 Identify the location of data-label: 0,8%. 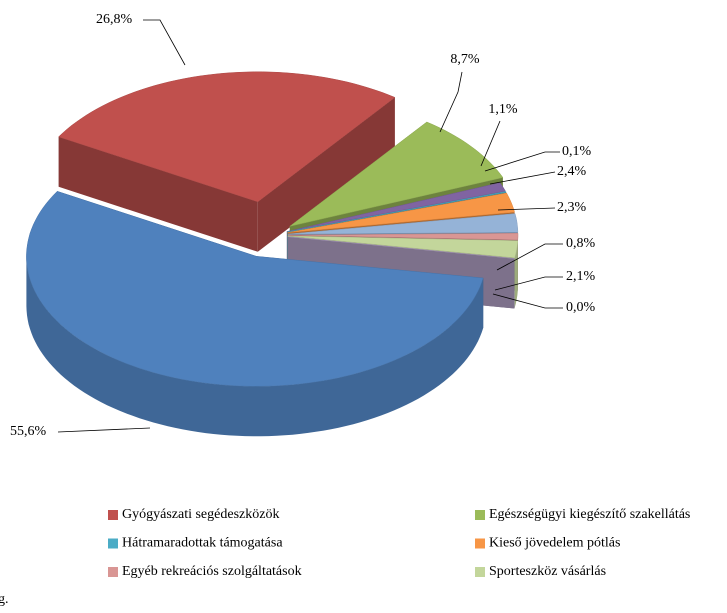
(581, 243).